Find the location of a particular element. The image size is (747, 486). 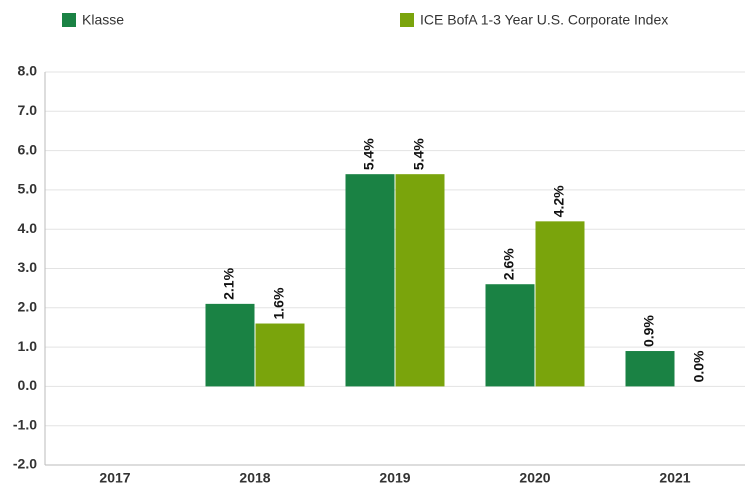

x-tick-label: 2020 is located at coordinates (534, 478).